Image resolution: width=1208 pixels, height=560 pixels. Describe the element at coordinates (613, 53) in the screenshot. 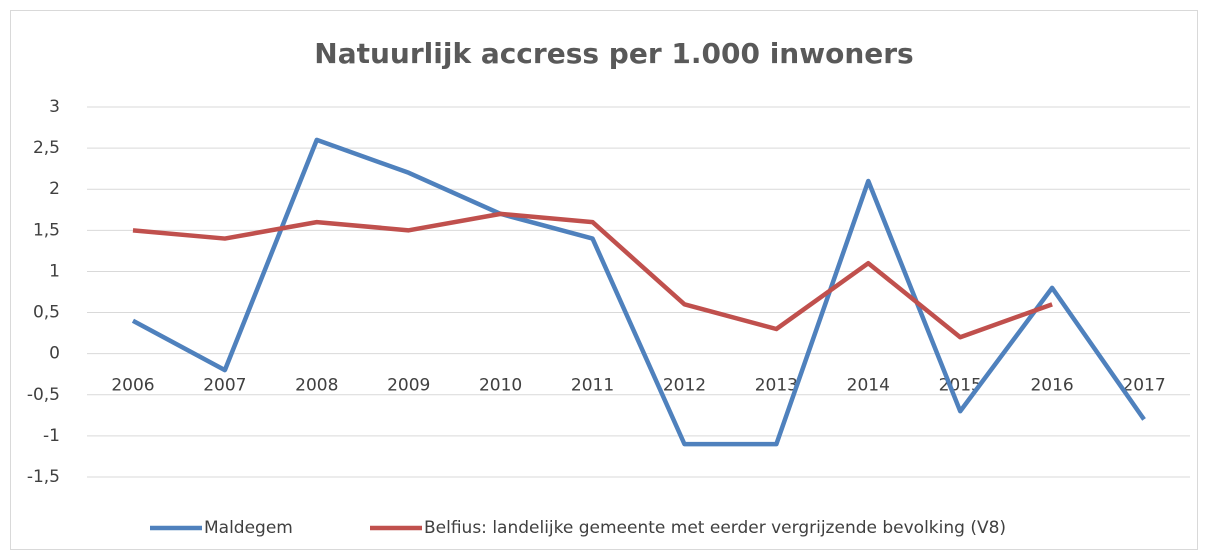

I see `chart-title: Natuurlijk accress per 1.000 inwoners` at that location.